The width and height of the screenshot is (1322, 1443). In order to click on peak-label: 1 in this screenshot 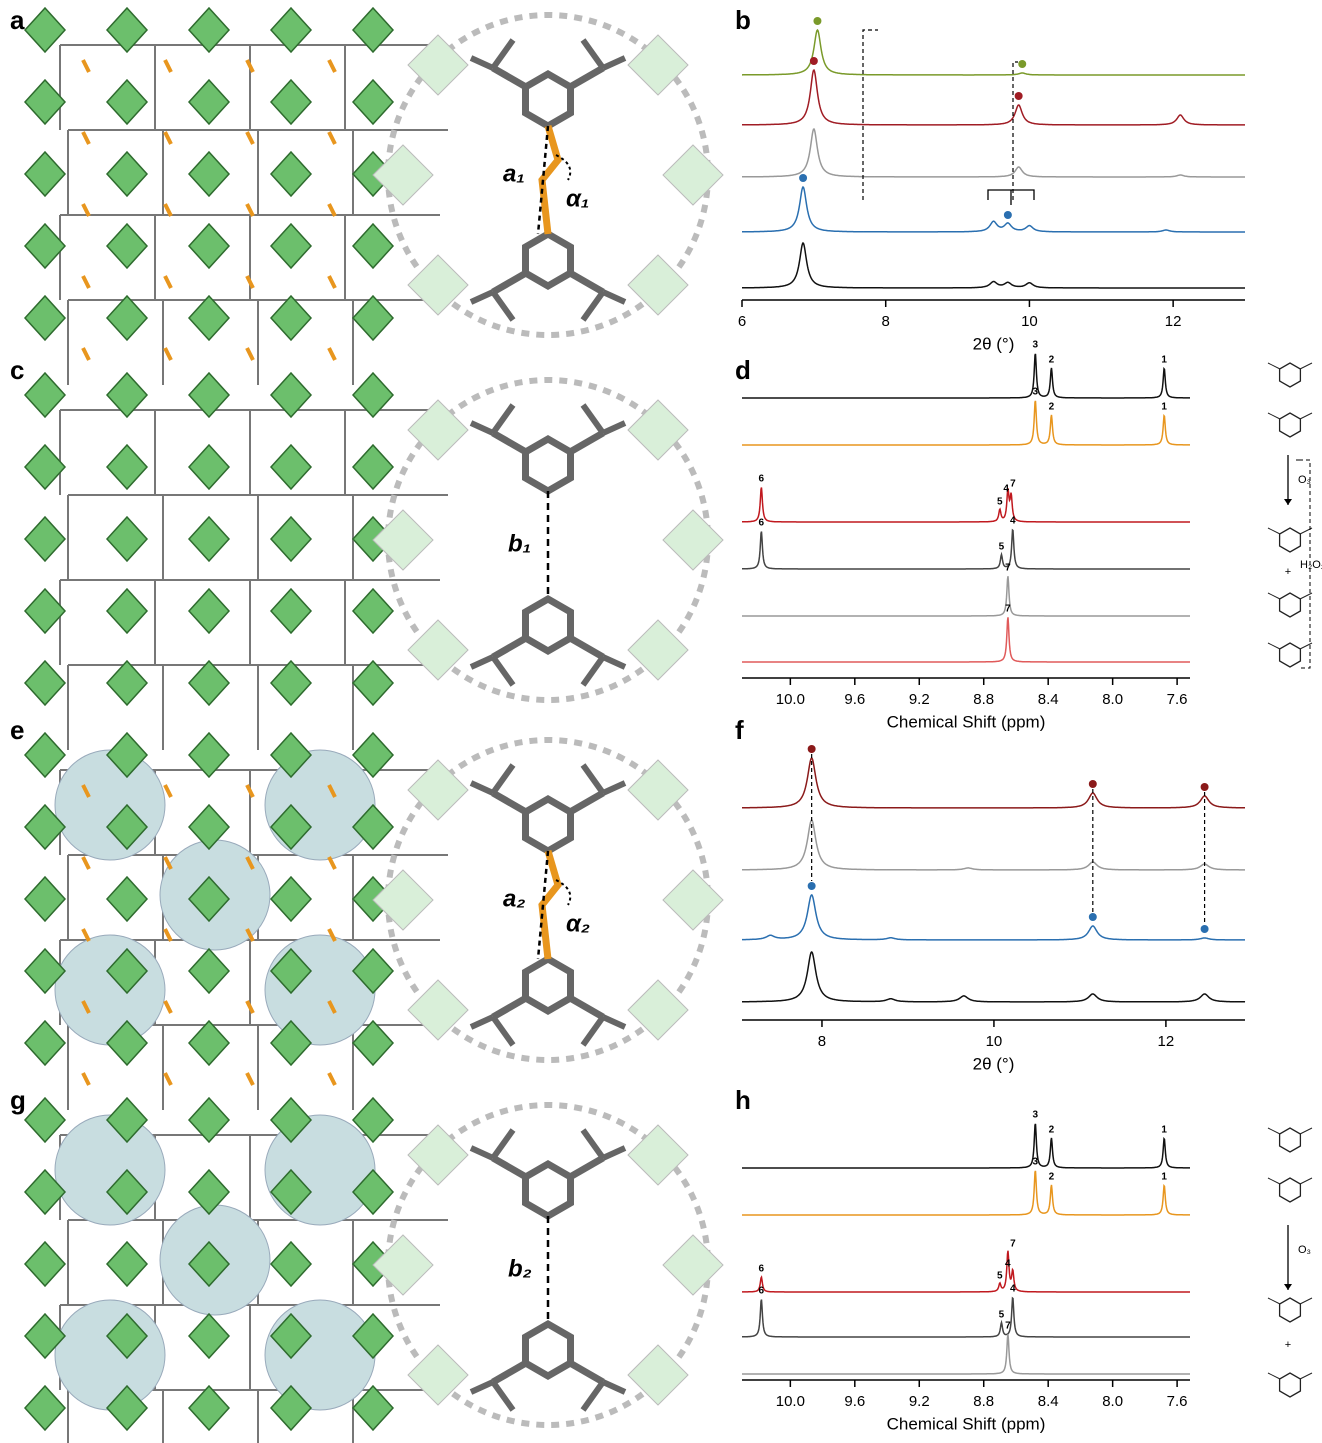, I will do `click(1164, 1177)`.